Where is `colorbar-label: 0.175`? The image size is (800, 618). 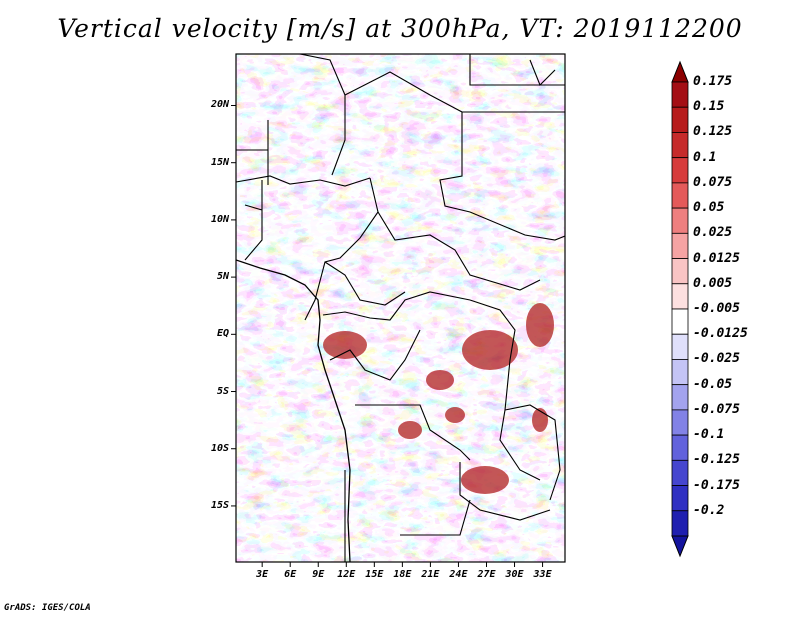 colorbar-label: 0.175 is located at coordinates (713, 81).